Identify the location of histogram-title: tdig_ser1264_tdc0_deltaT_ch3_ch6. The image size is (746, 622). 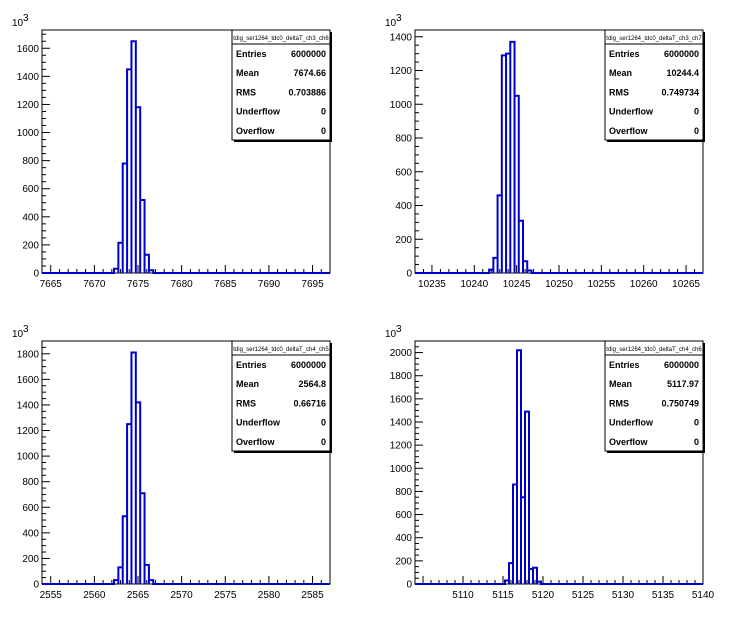
(281, 39).